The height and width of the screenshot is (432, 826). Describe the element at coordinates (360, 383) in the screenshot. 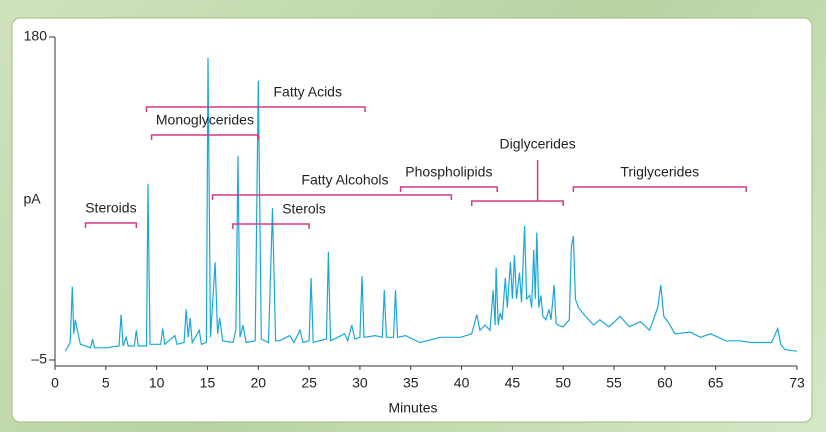

I see `x-tick-label: 30` at that location.